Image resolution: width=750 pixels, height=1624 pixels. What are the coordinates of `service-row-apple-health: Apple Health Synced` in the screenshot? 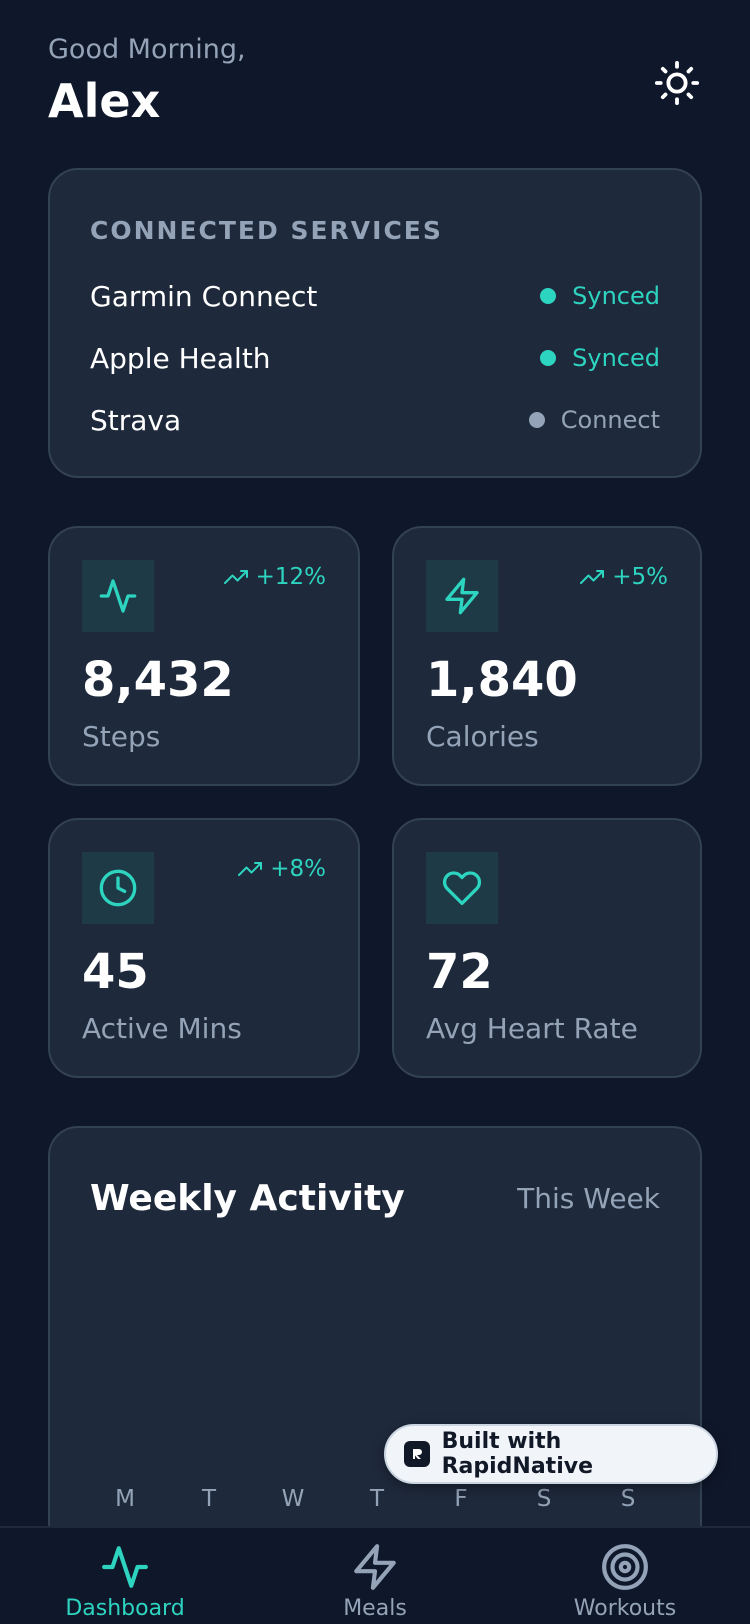 It's located at (375, 358).